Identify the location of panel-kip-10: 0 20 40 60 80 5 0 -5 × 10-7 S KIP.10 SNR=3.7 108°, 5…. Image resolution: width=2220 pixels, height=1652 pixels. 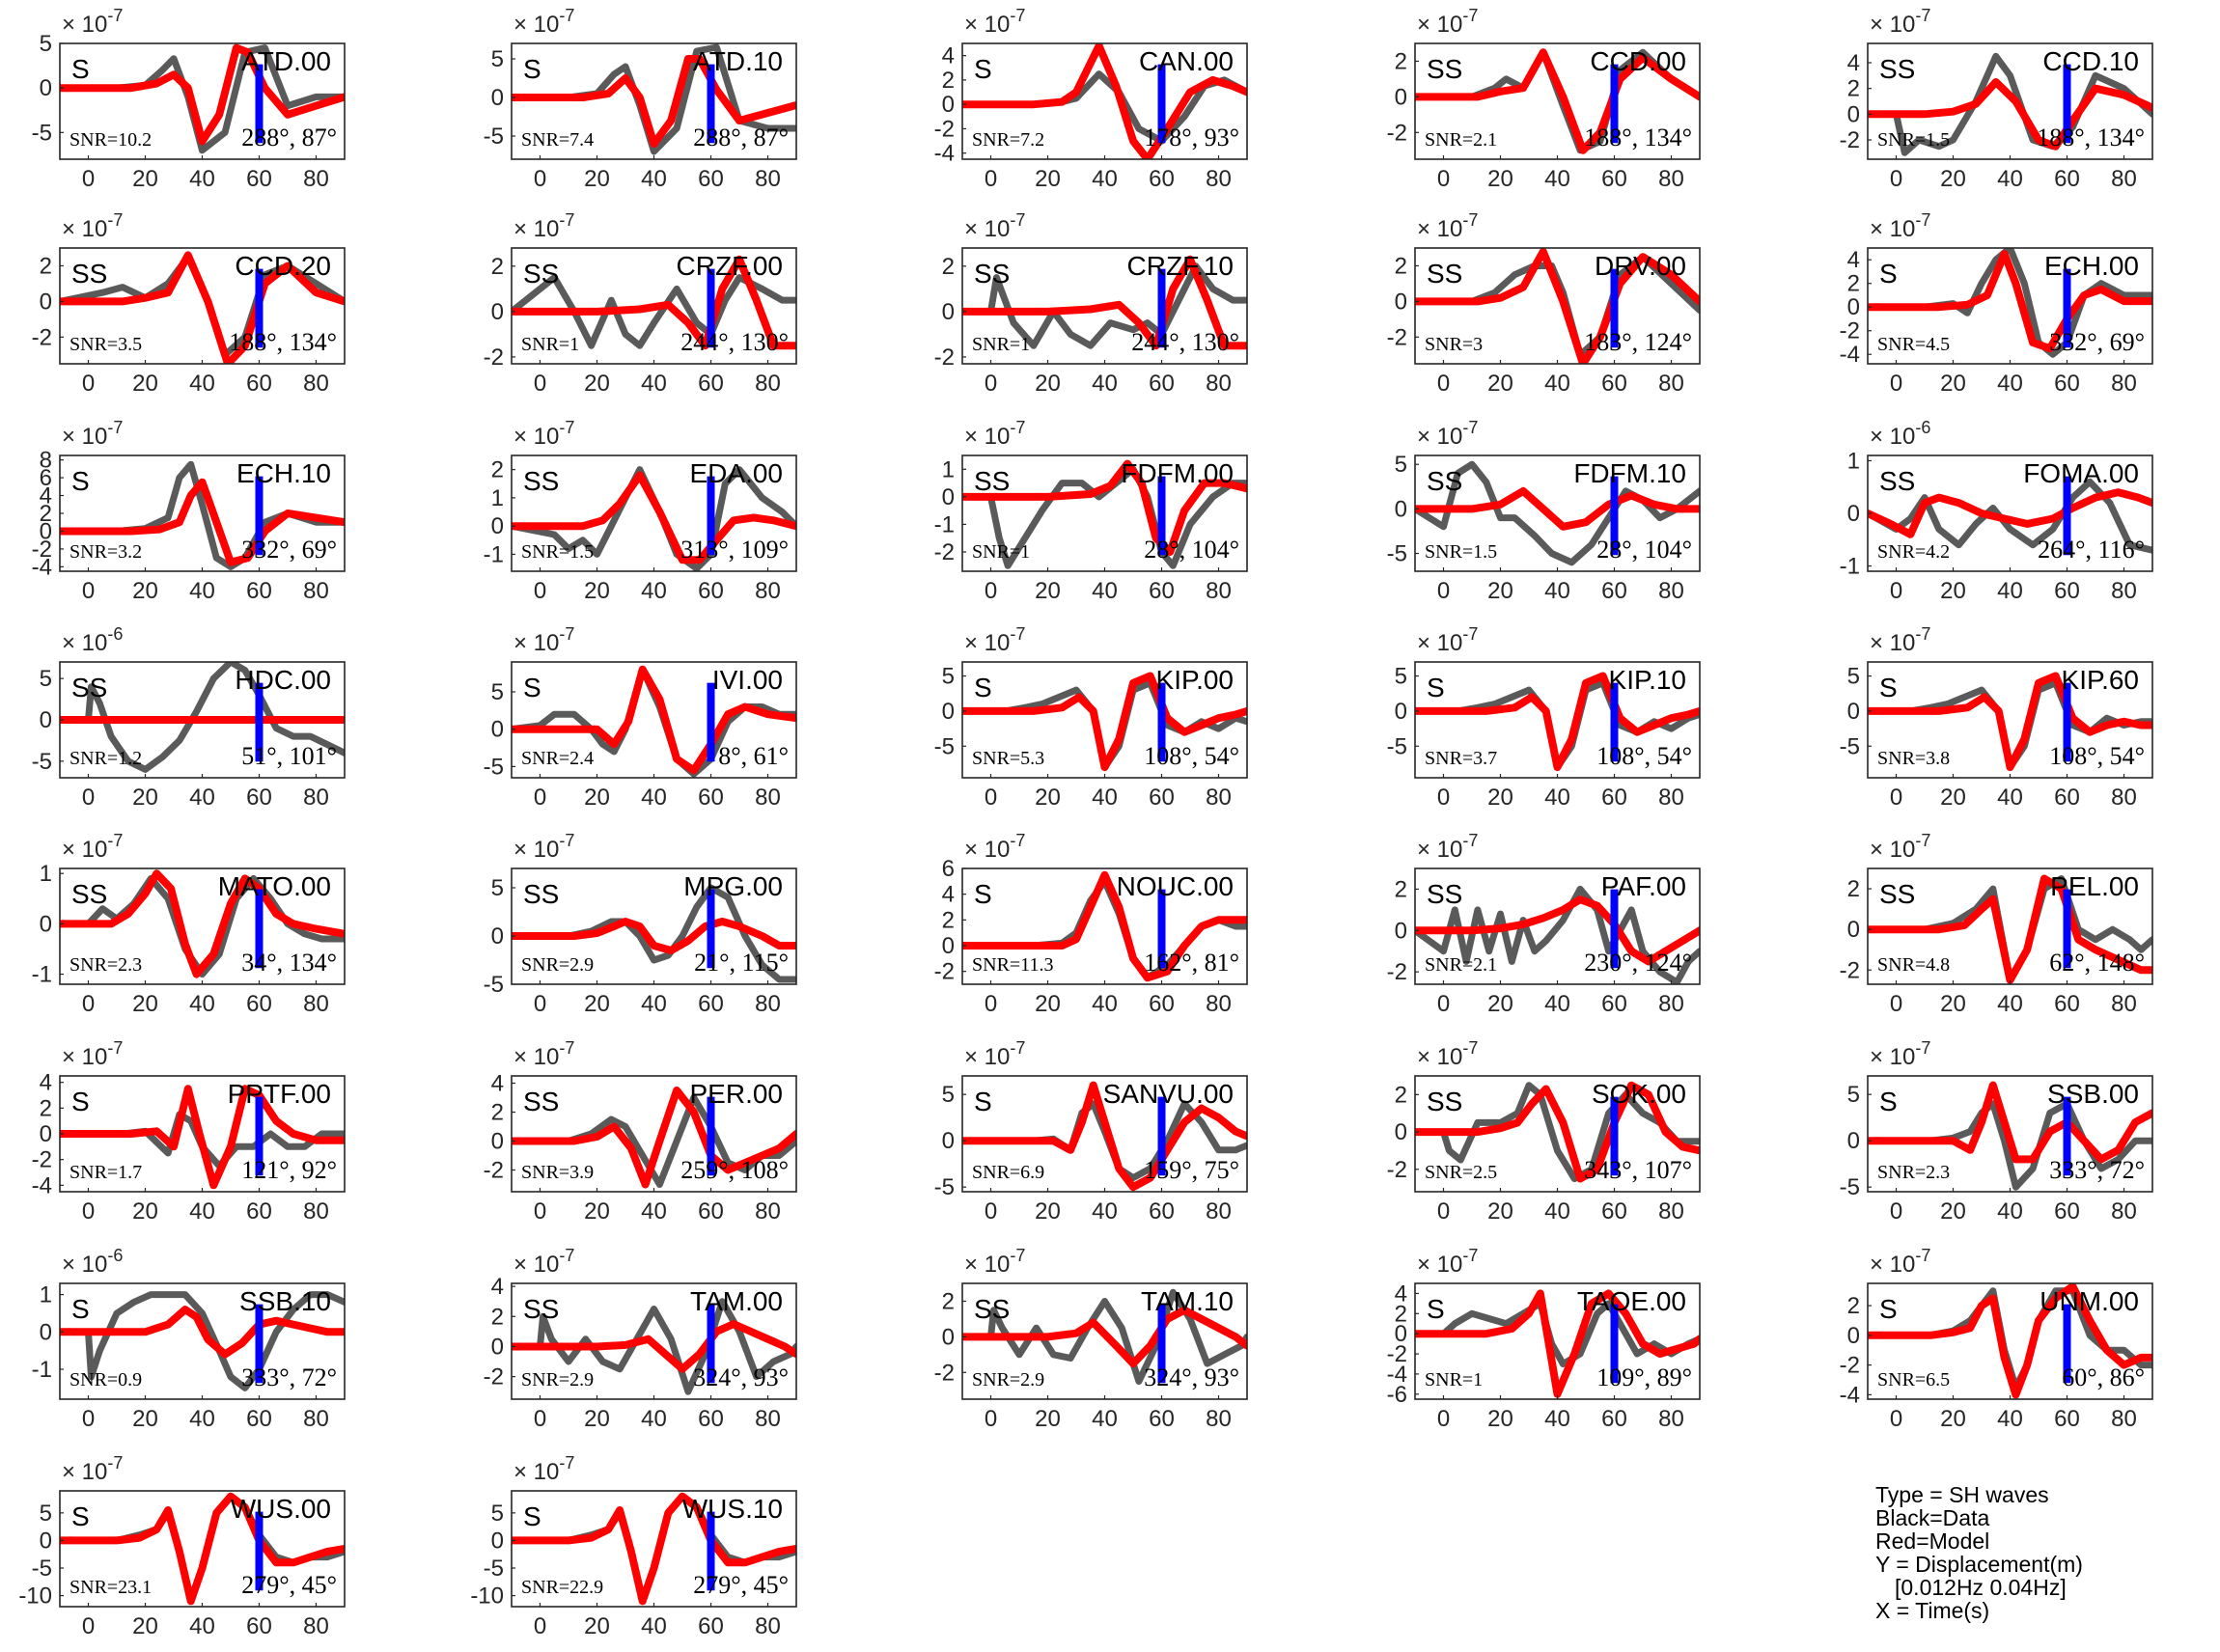
(1544, 717).